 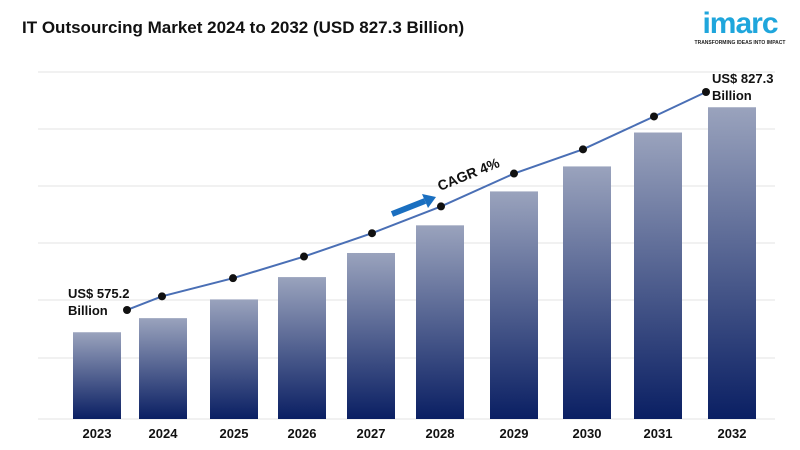 What do you see at coordinates (732, 95) in the screenshot?
I see `end-unit-label: Billion` at bounding box center [732, 95].